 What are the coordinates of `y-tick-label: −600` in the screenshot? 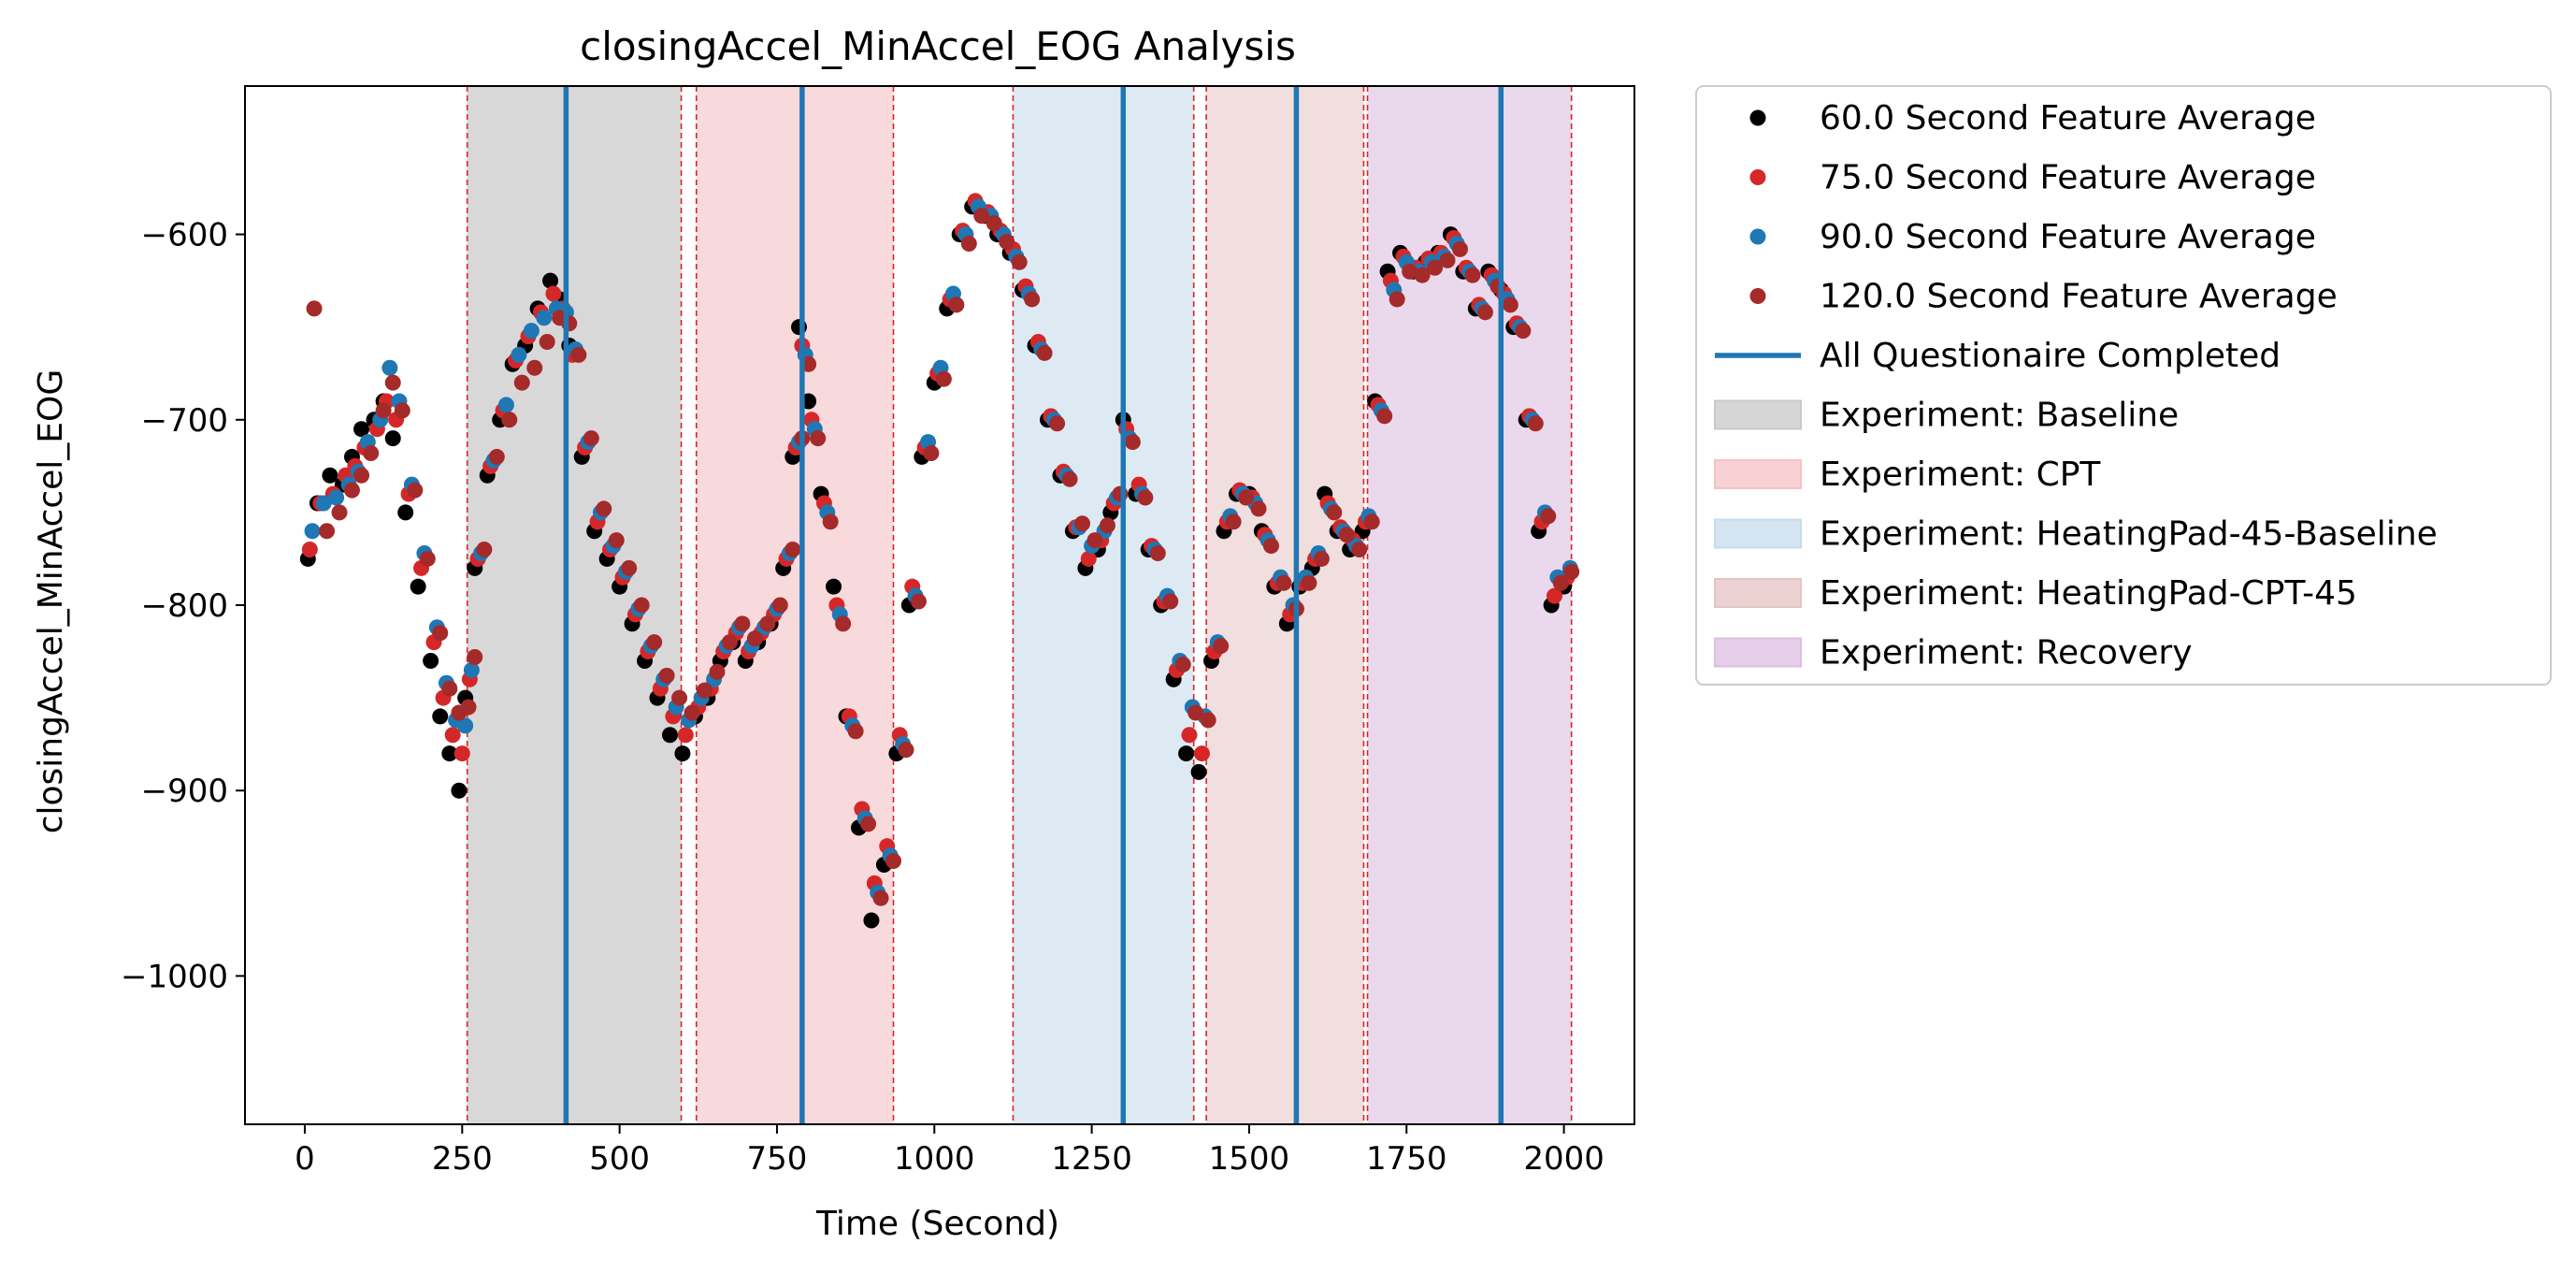 It's located at (184, 235).